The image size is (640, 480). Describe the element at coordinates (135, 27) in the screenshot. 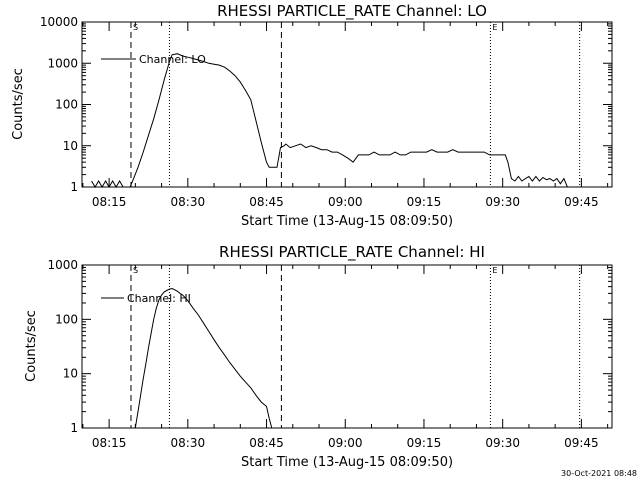

I see `lo-marker-label: S` at that location.